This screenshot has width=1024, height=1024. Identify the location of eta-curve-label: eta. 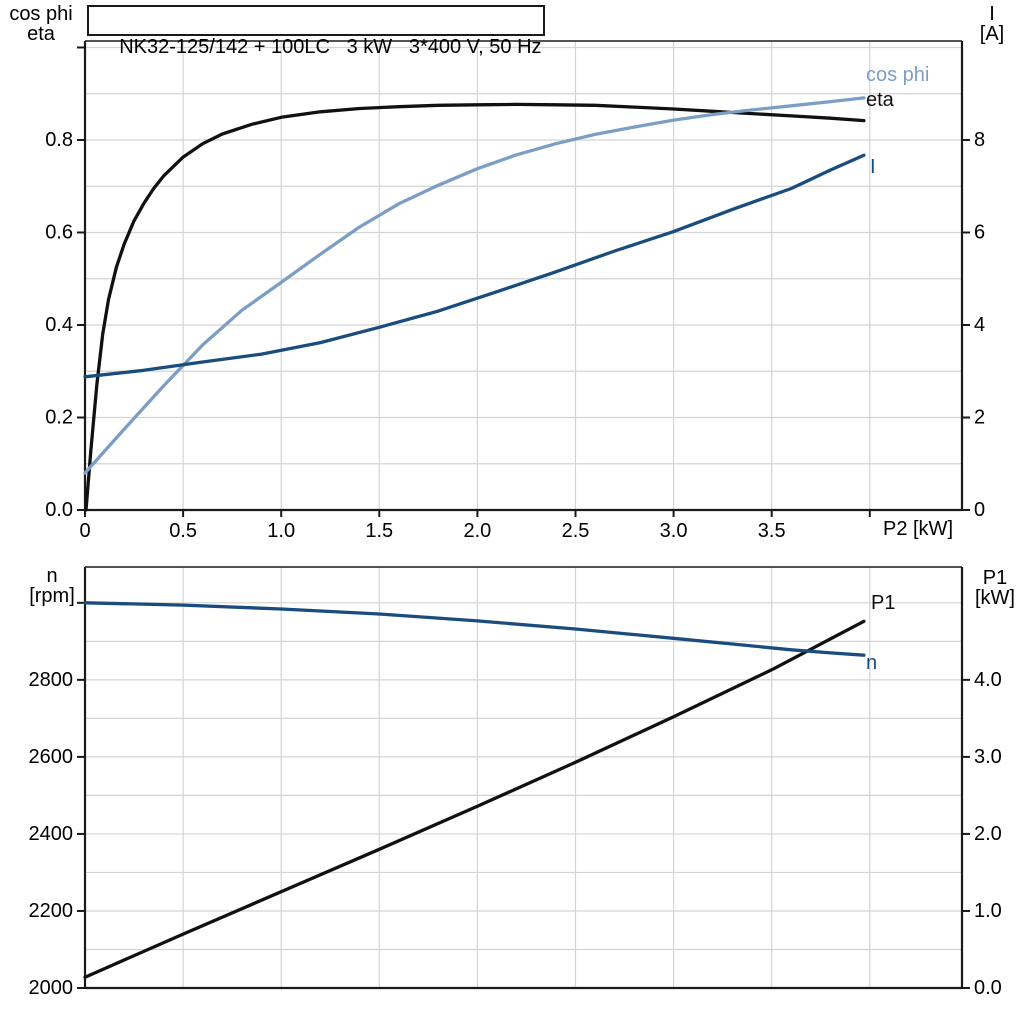
(880, 100).